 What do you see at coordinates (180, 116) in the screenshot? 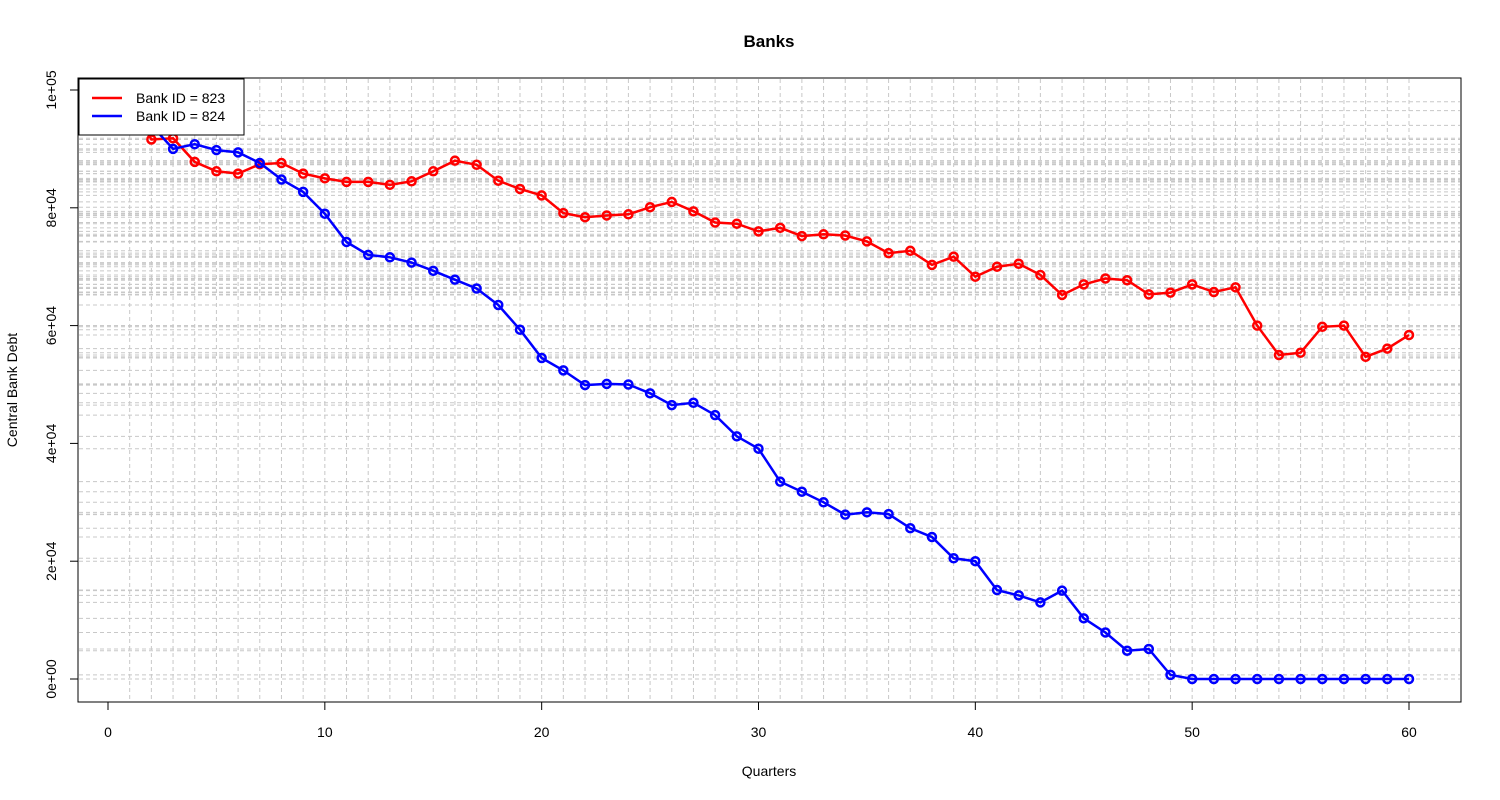
I see `legend-entry: Bank ID = 824` at bounding box center [180, 116].